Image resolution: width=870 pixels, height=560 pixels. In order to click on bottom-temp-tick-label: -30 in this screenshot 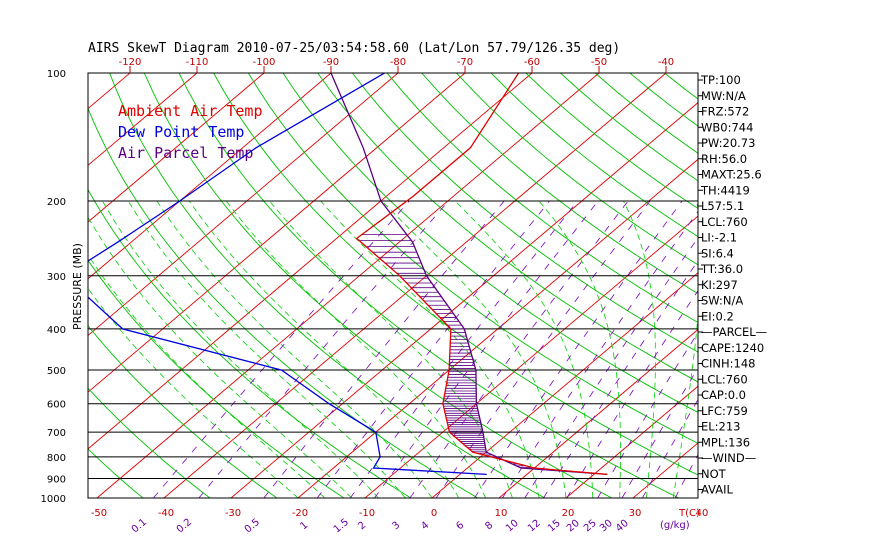, I will do `click(233, 513)`.